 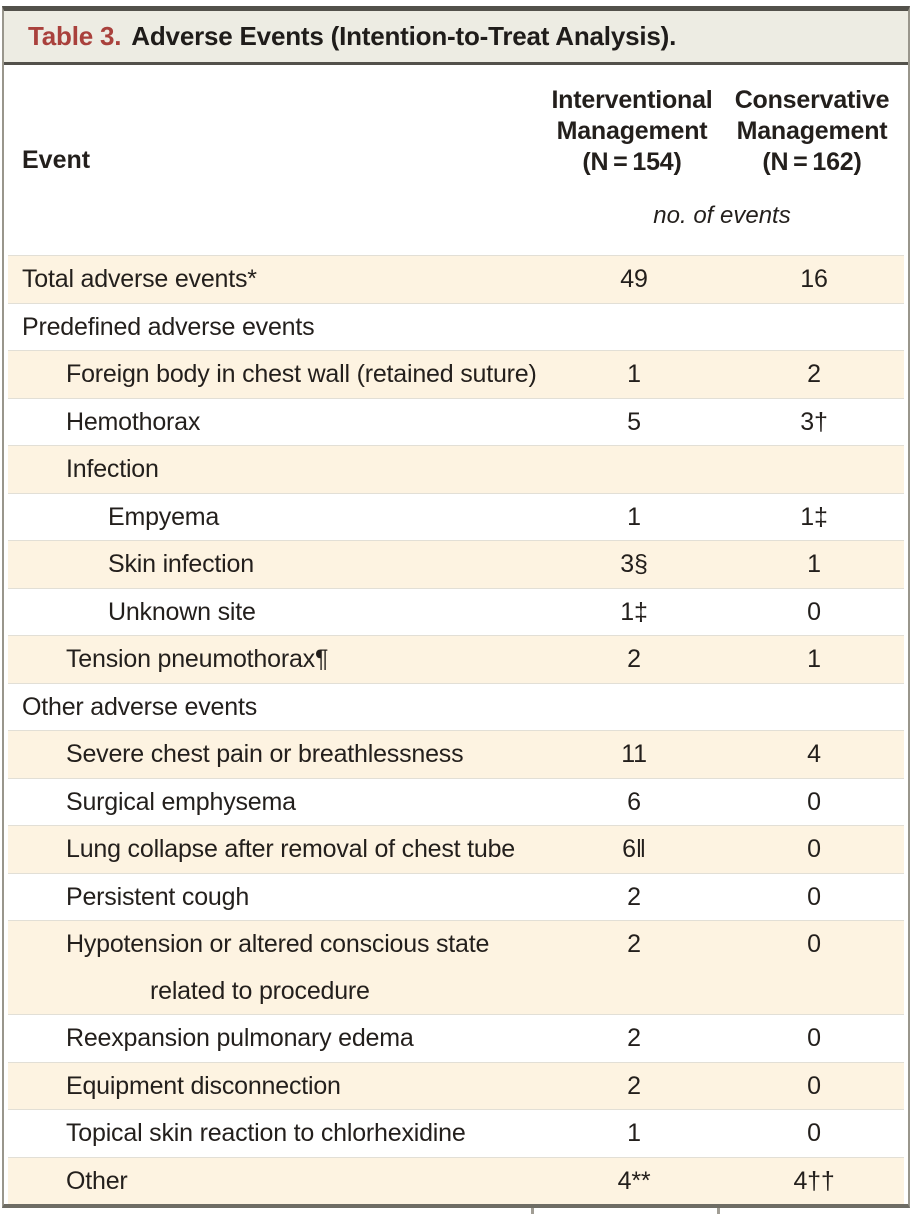 I want to click on event-label: Other, so click(x=97, y=1180).